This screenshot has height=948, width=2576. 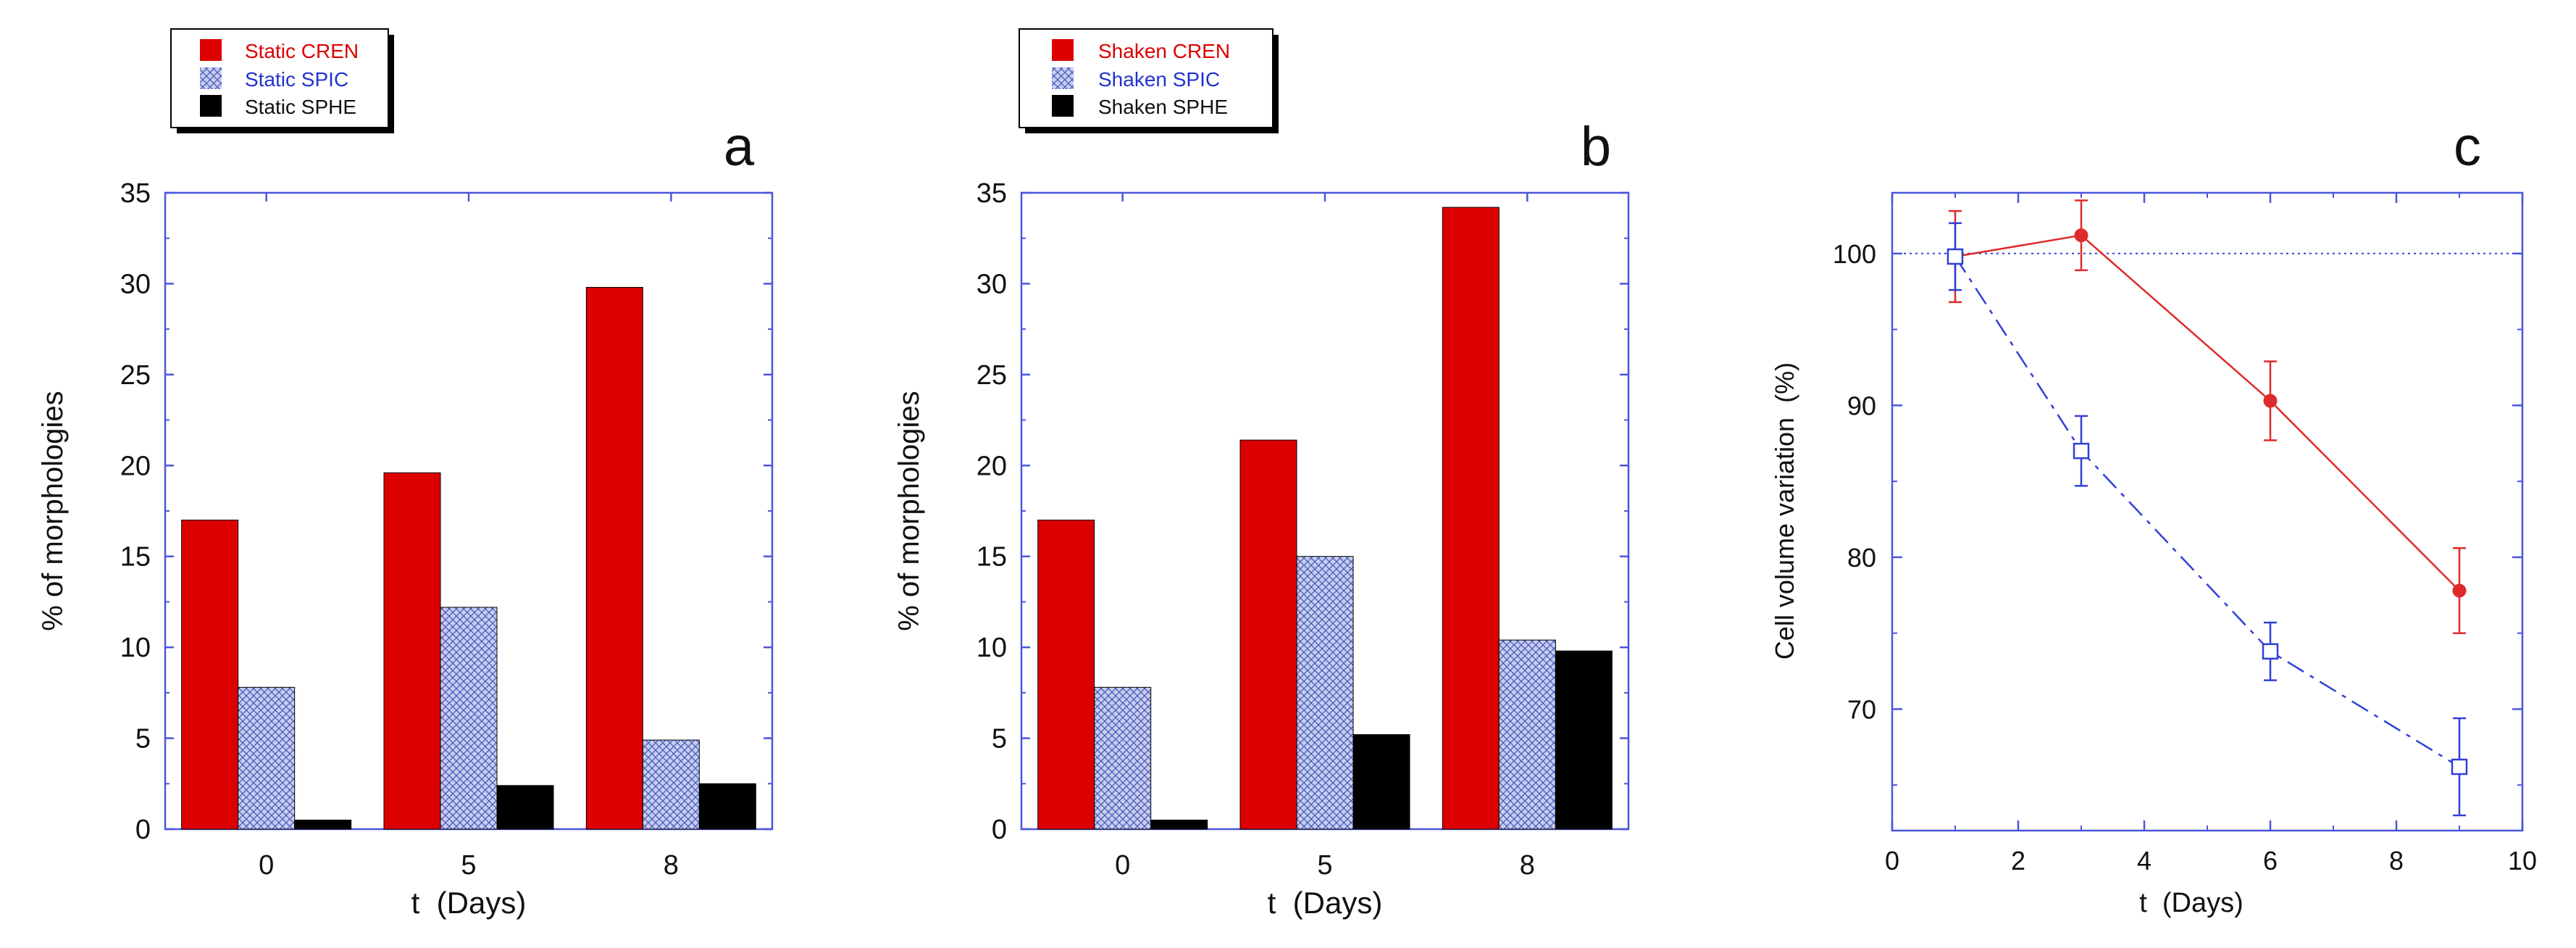 I want to click on x-axis-label-c: t (Days), so click(x=2191, y=903).